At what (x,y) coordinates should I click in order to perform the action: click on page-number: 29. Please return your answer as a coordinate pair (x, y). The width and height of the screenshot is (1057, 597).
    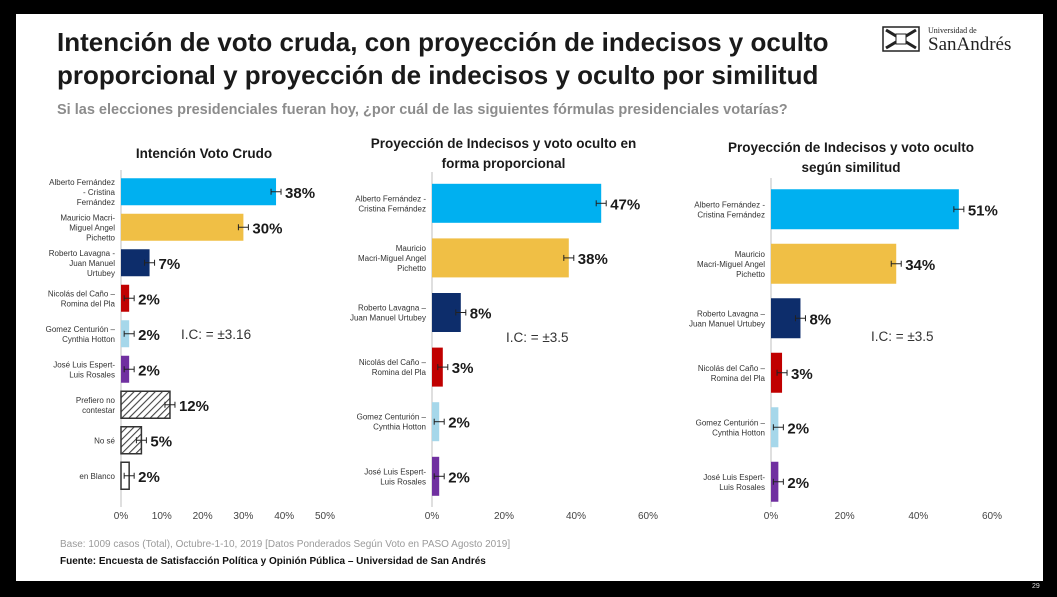
    Looking at the image, I should click on (1036, 586).